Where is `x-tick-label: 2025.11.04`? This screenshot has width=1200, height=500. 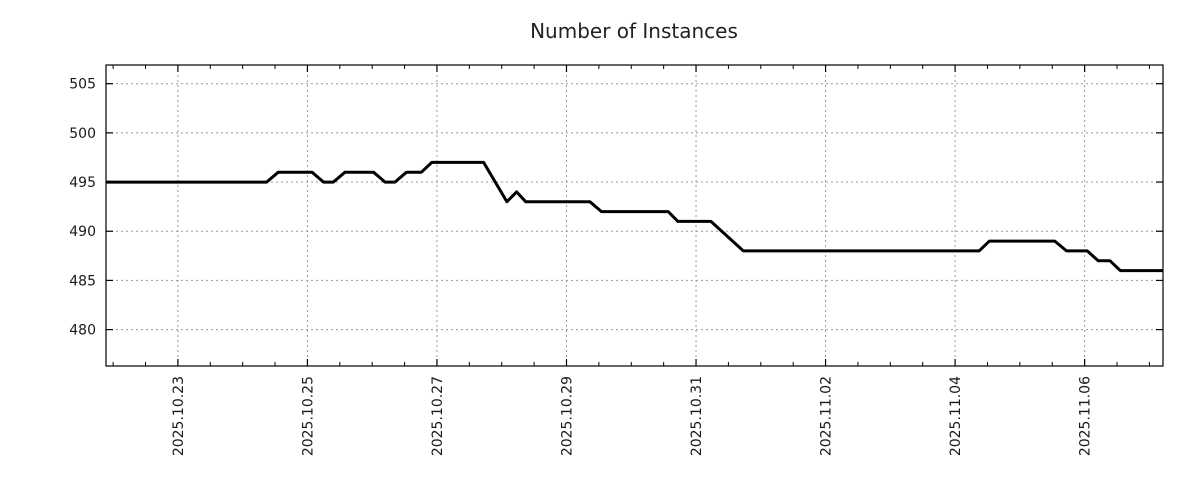
x-tick-label: 2025.11.04 is located at coordinates (956, 416).